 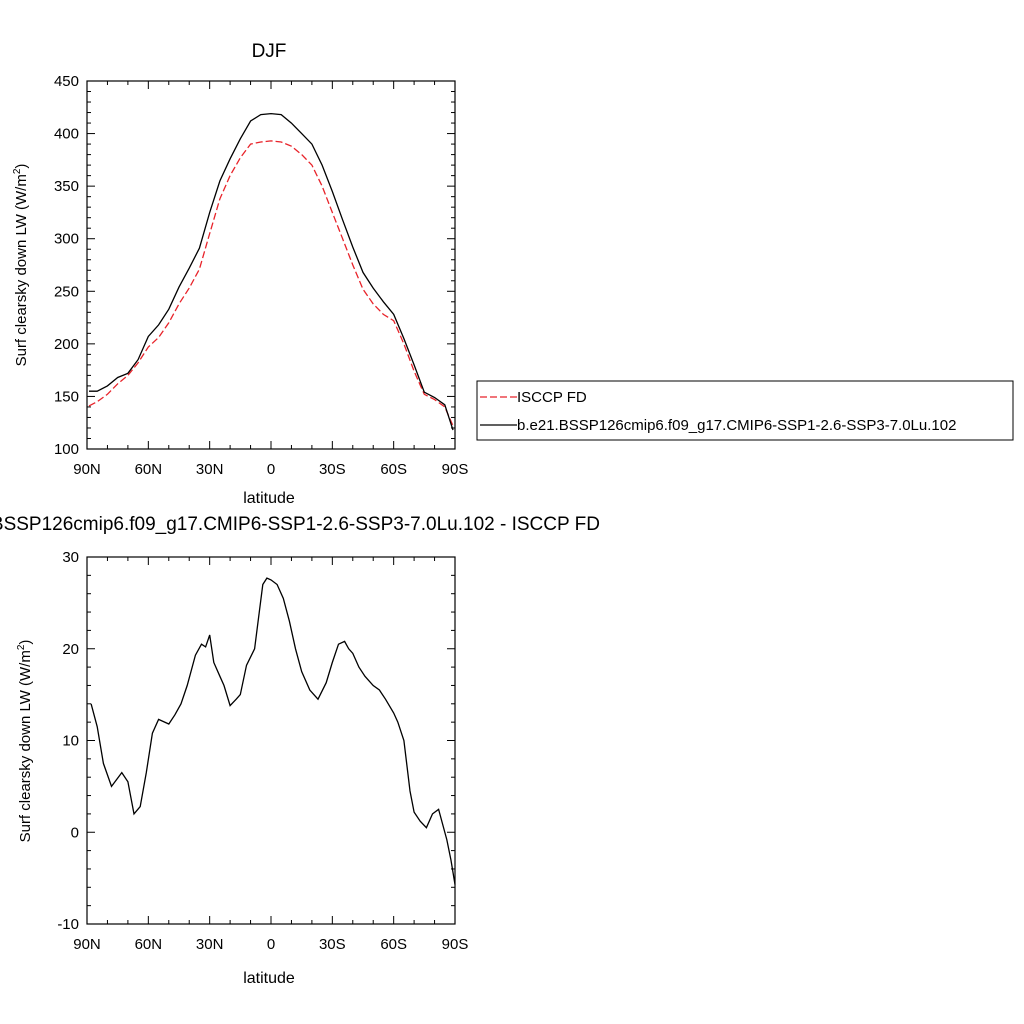 What do you see at coordinates (269, 978) in the screenshot?
I see `xaxis-label-bottom: latitude` at bounding box center [269, 978].